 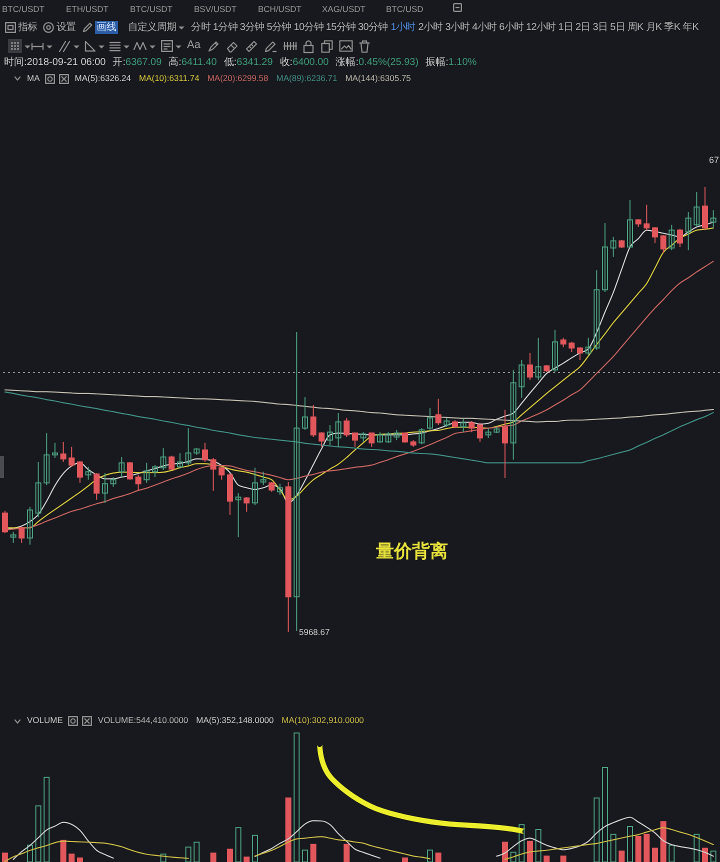 What do you see at coordinates (106, 27) in the screenshot?
I see `text: 画线` at bounding box center [106, 27].